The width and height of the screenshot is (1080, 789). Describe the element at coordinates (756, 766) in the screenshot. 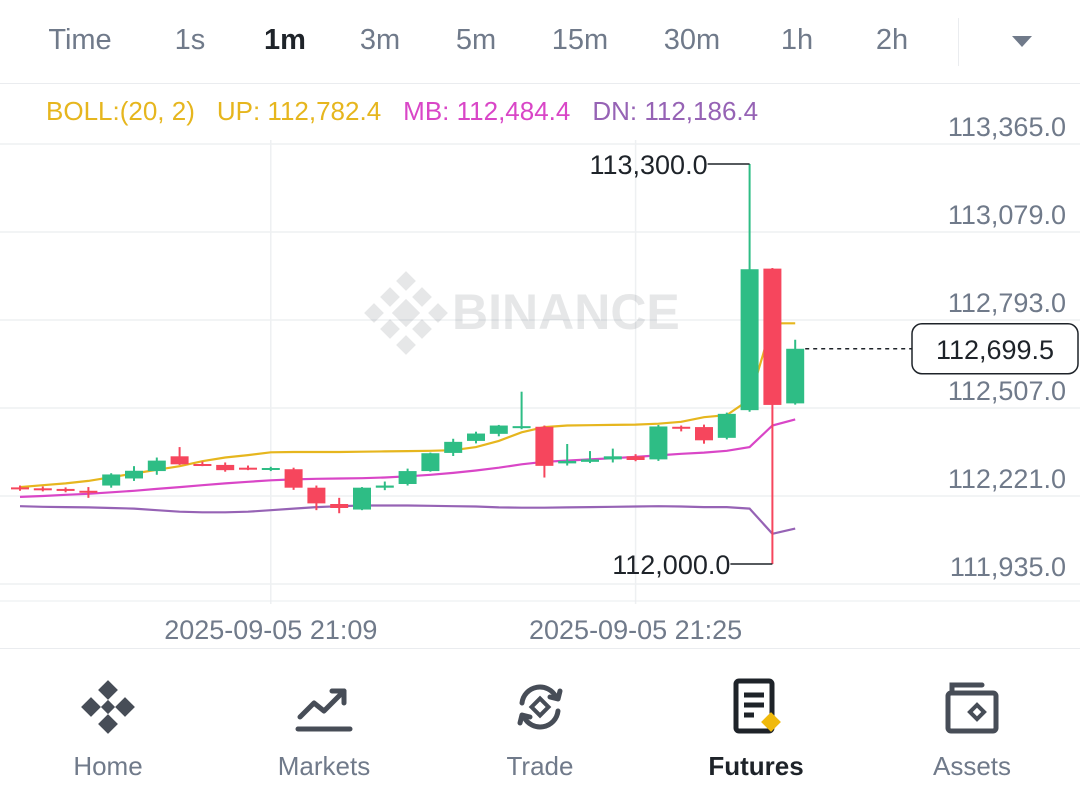

I see `nav-futures-label: Futures` at that location.